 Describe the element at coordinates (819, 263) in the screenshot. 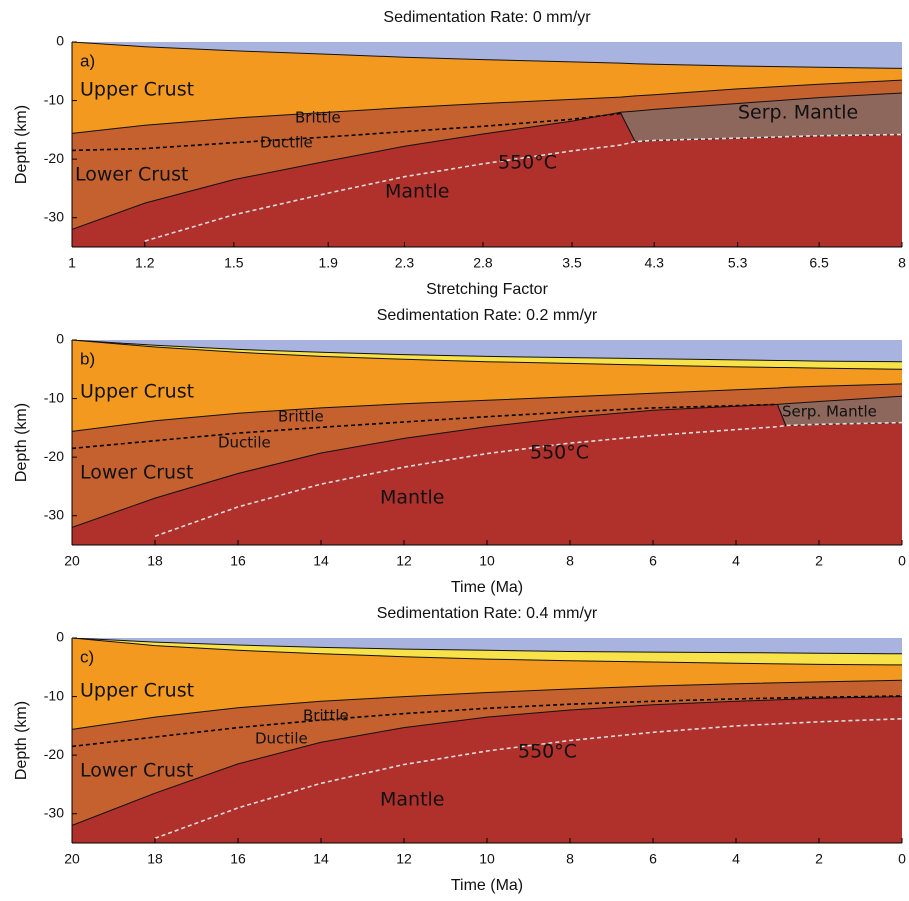

I see `x-tick-label: 6.5` at that location.